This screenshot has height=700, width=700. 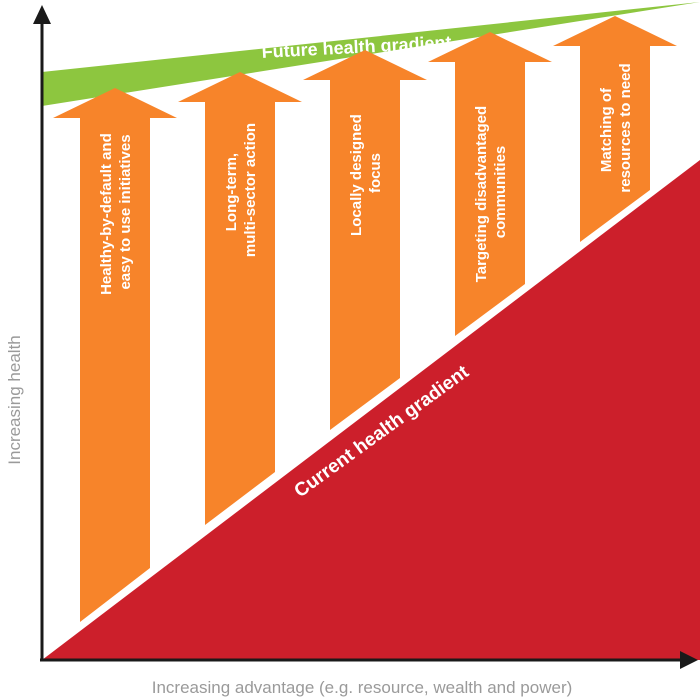 What do you see at coordinates (231, 192) in the screenshot?
I see `arrow-label-line: Long-term,` at bounding box center [231, 192].